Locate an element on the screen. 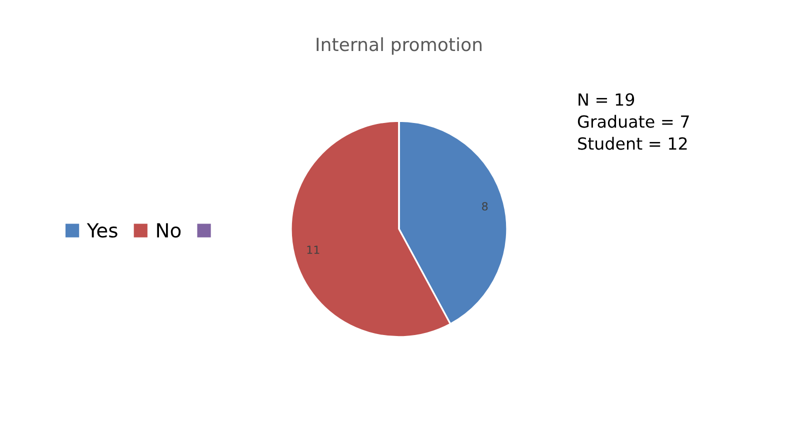  data-label: 11 is located at coordinates (313, 250).